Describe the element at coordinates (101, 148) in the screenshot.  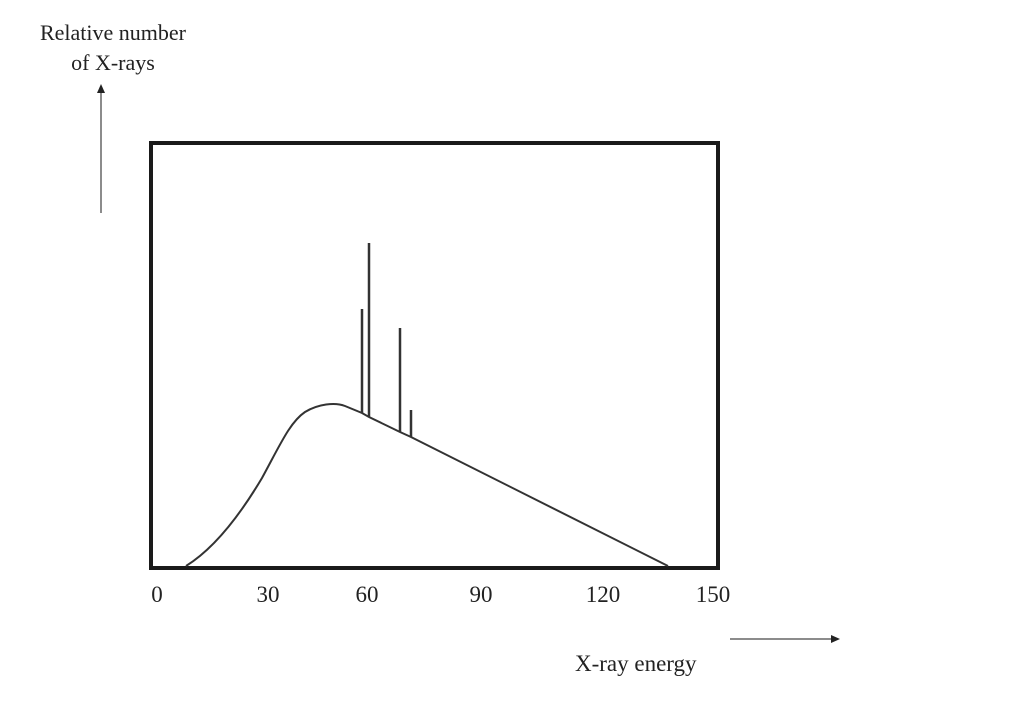
I see `y-axis-arrow-icon` at that location.